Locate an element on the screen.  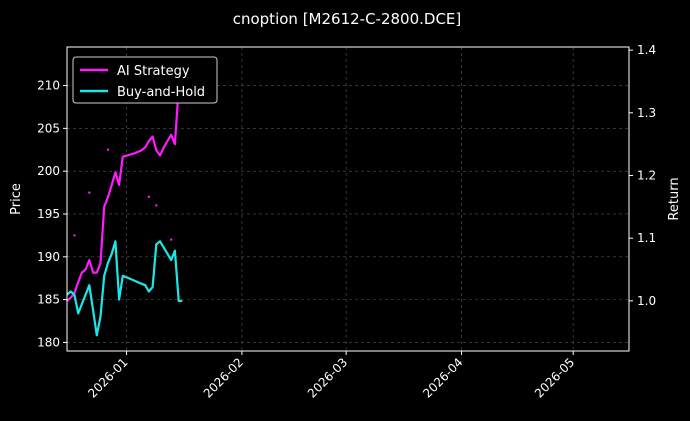
y-axis-label-right: Return is located at coordinates (674, 198).